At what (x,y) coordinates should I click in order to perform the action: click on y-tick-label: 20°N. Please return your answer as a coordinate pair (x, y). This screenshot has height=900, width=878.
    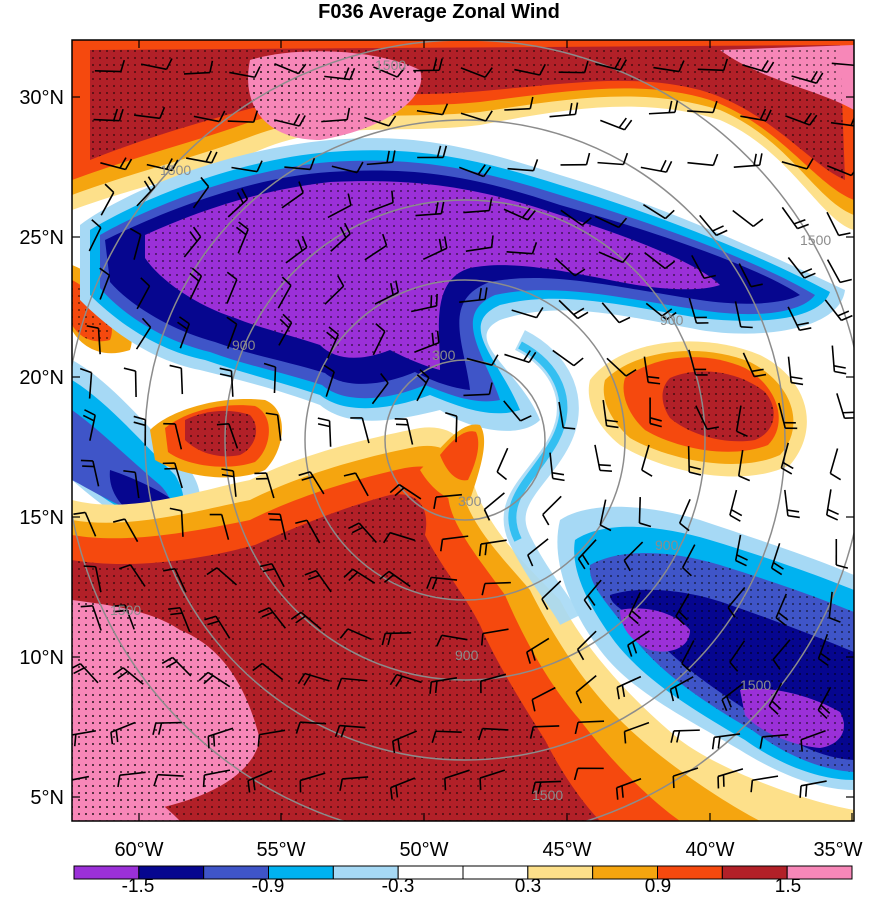
    Looking at the image, I should click on (41, 378).